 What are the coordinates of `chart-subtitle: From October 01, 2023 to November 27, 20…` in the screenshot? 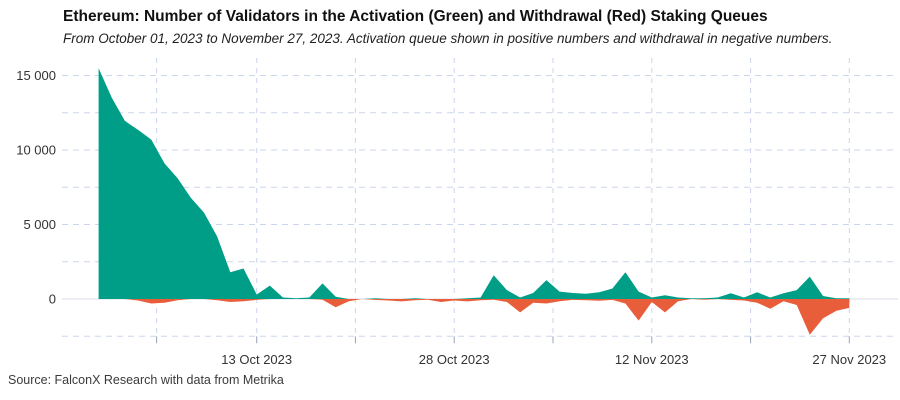 It's located at (448, 38).